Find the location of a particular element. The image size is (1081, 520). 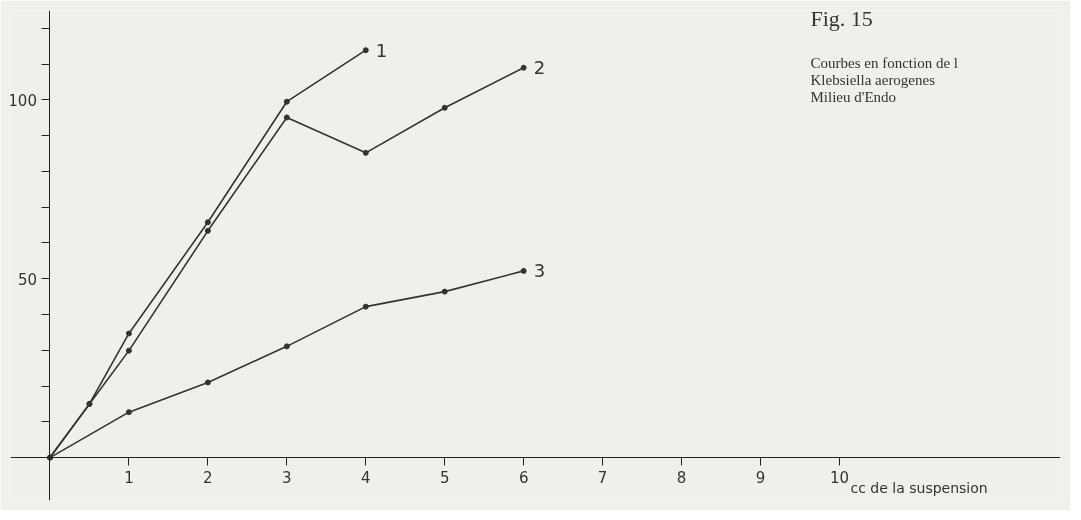

x-tick-label: 7 is located at coordinates (602, 477).